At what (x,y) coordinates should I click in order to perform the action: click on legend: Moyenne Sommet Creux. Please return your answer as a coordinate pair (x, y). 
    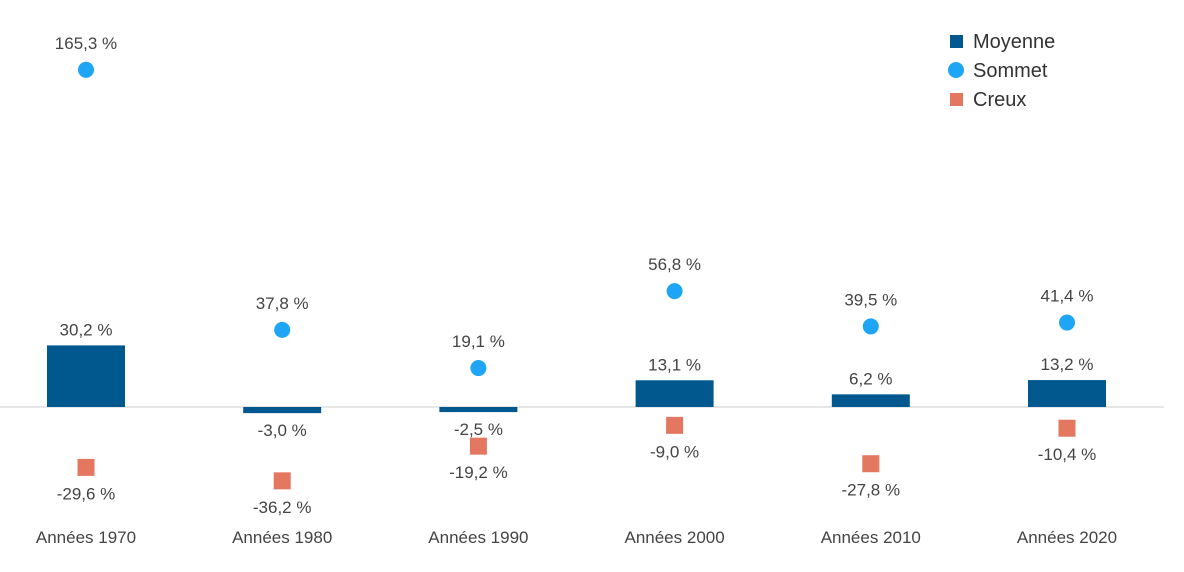
    Looking at the image, I should click on (1001, 71).